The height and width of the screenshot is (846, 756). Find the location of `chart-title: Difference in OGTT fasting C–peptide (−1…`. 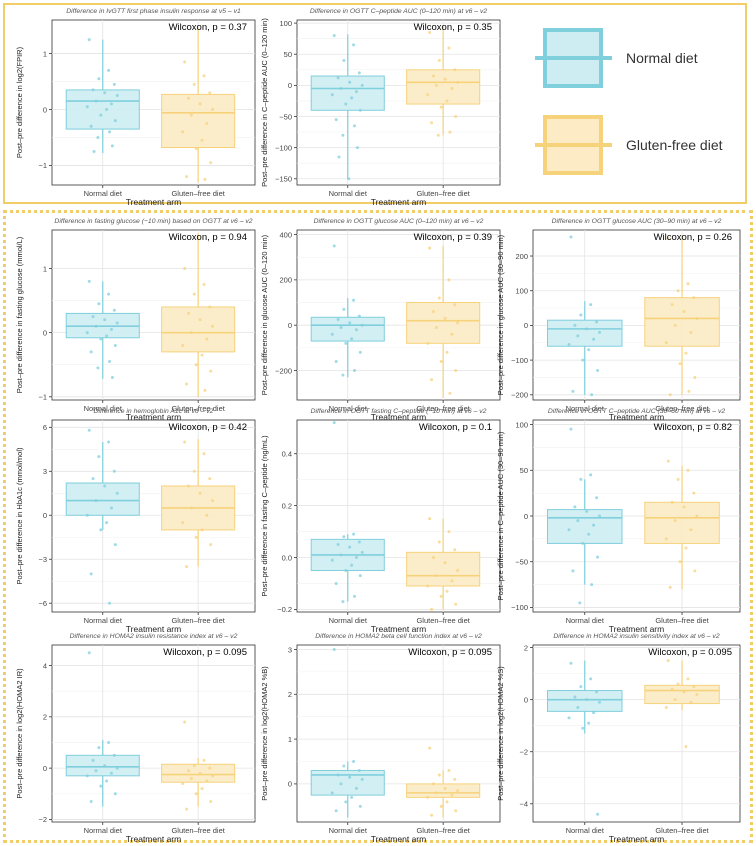

chart-title: Difference in OGTT fasting C–peptide (−1… is located at coordinates (399, 411).